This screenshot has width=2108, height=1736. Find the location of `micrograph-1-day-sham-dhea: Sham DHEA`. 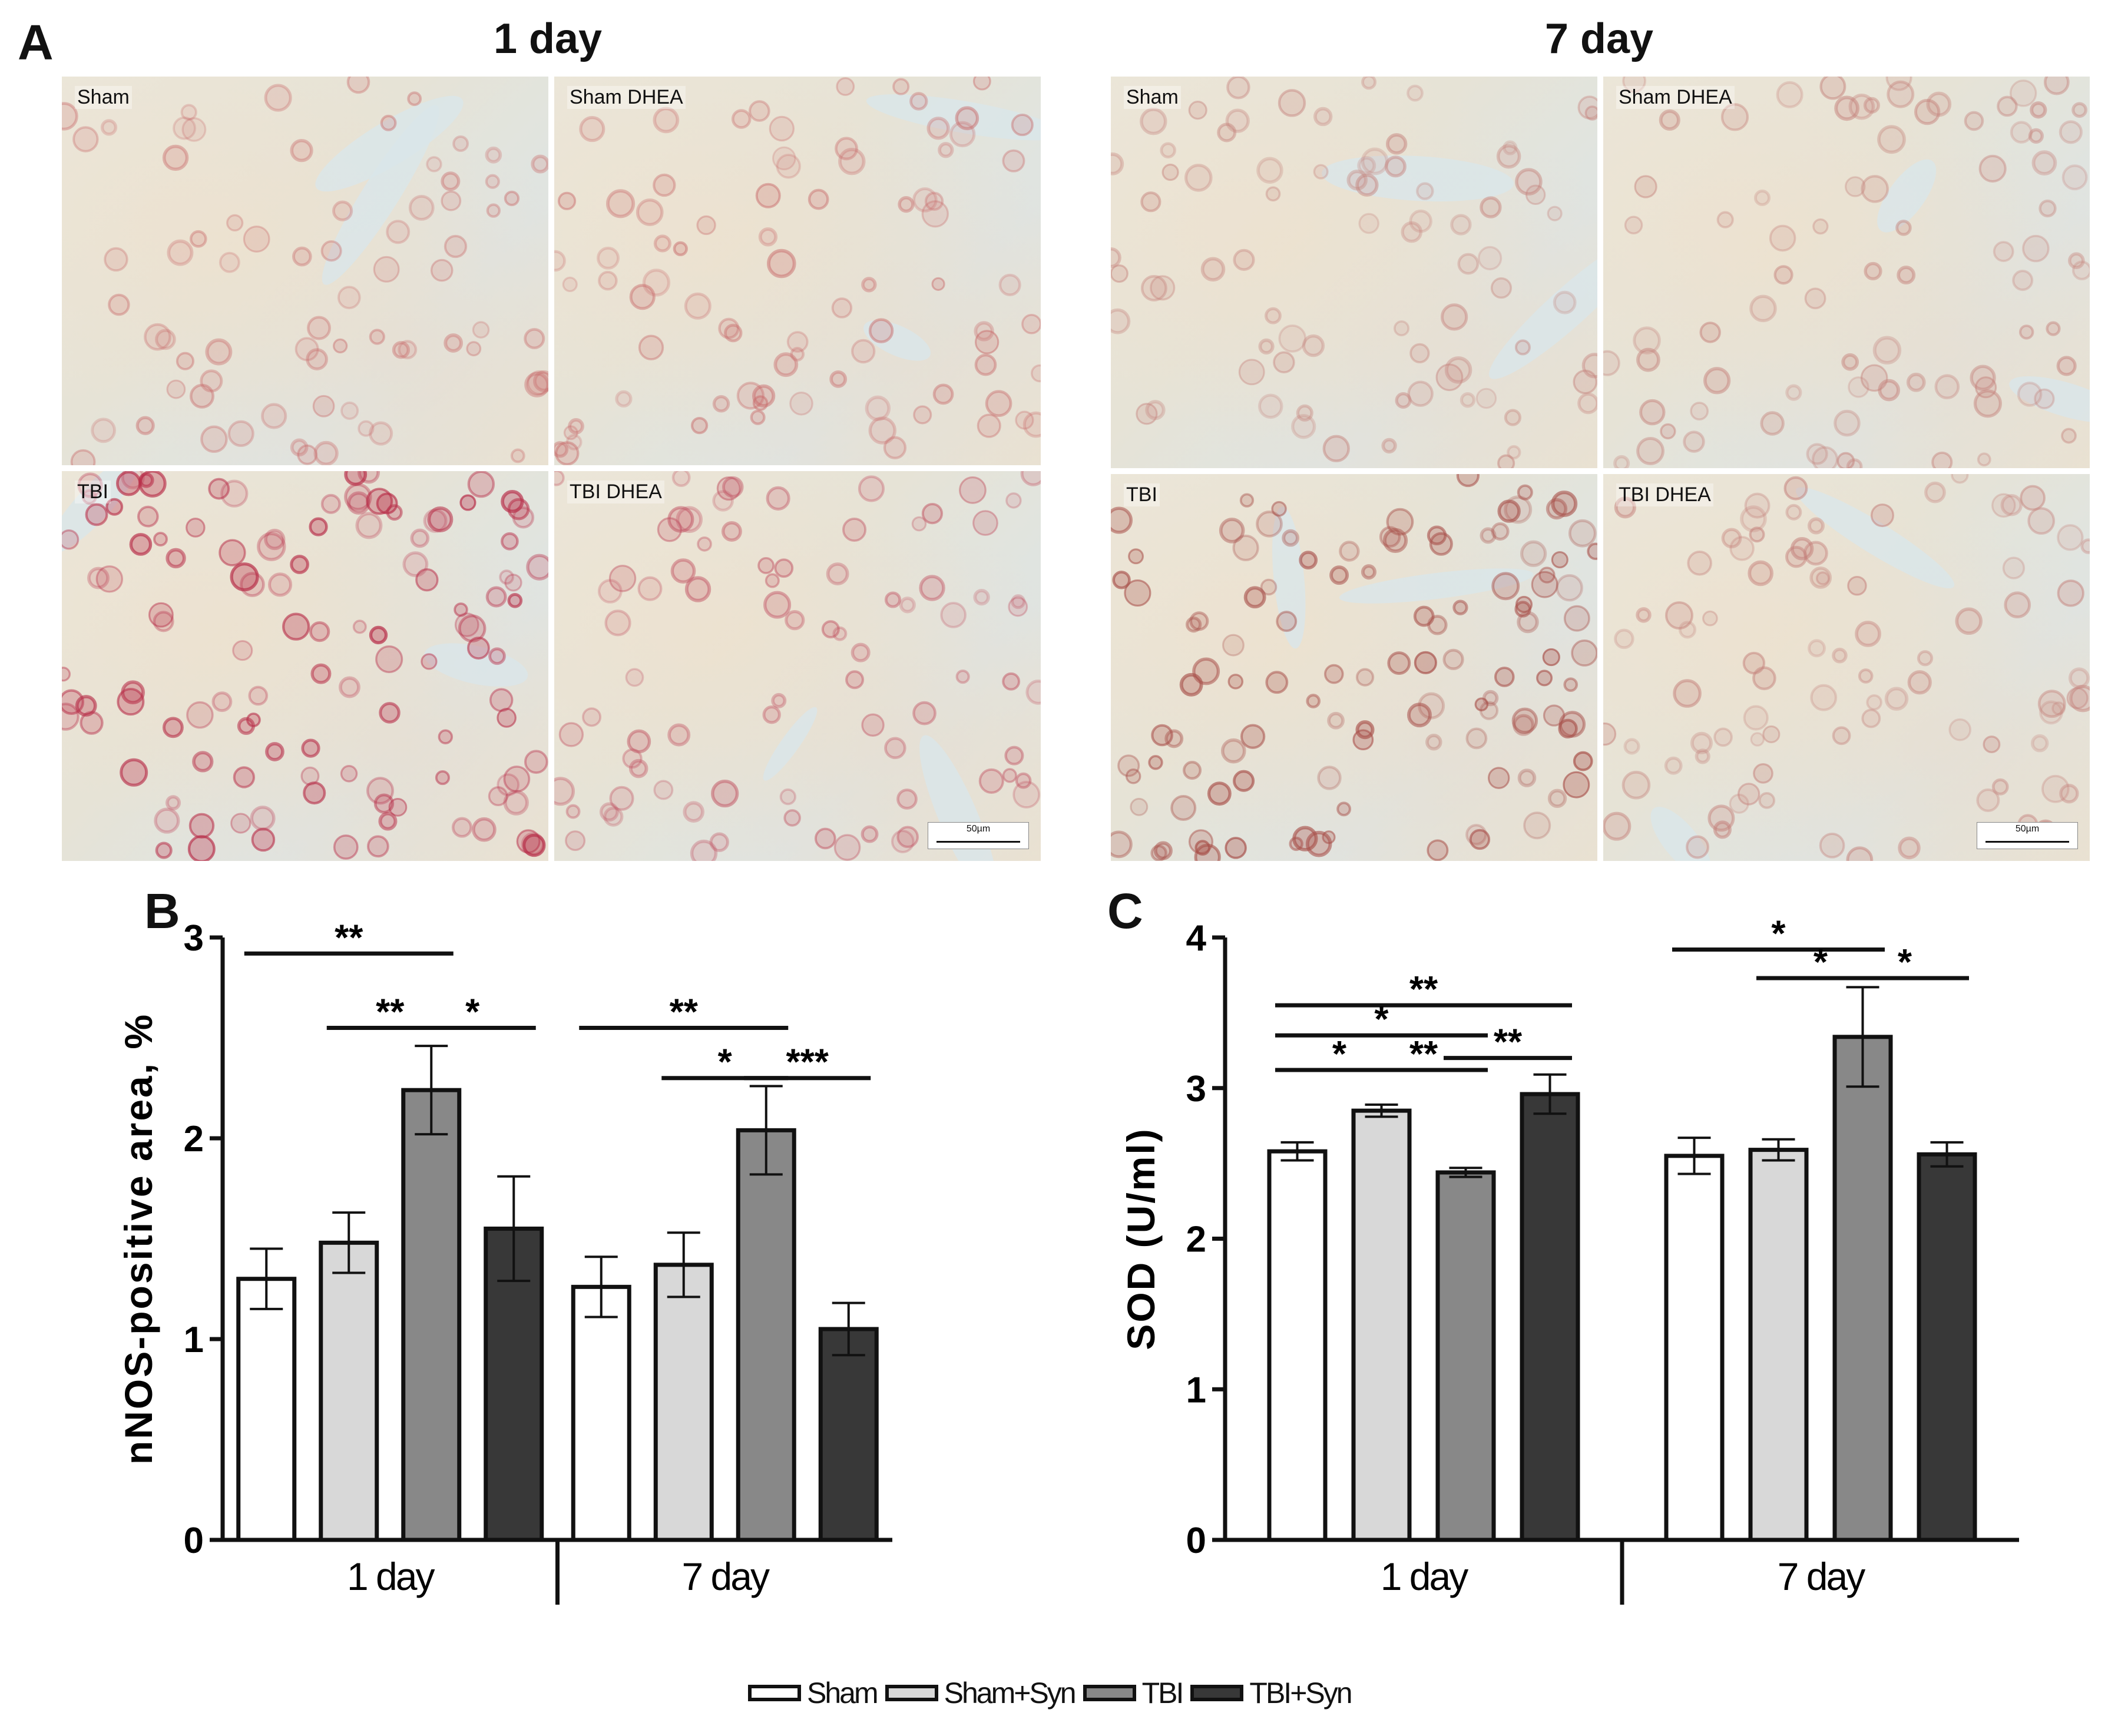

micrograph-1-day-sham-dhea: Sham DHEA is located at coordinates (797, 271).